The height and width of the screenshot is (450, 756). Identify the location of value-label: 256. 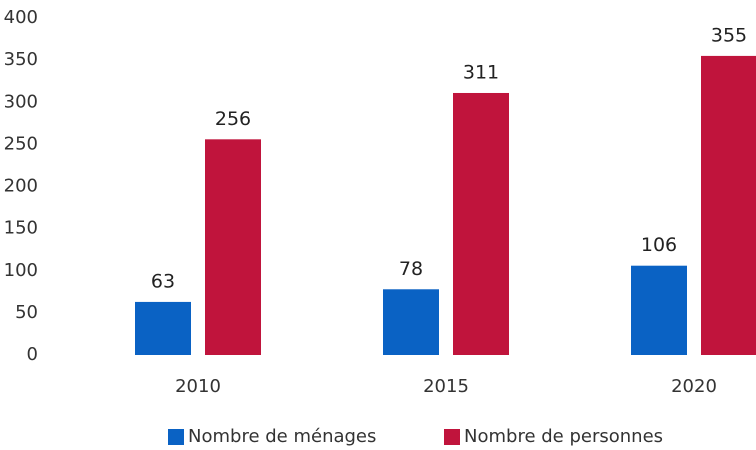
(233, 119).